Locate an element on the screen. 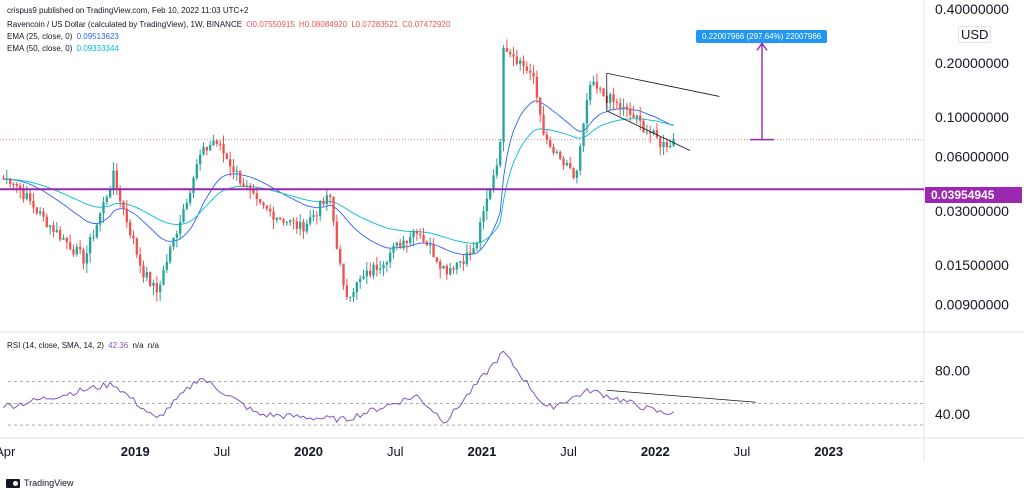  price-tick-label: 0.01500000 is located at coordinates (972, 265).